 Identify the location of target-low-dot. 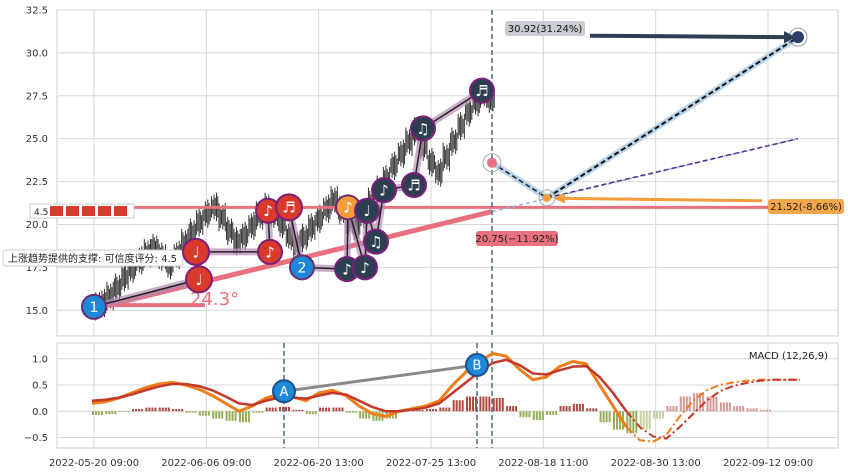
(547, 197).